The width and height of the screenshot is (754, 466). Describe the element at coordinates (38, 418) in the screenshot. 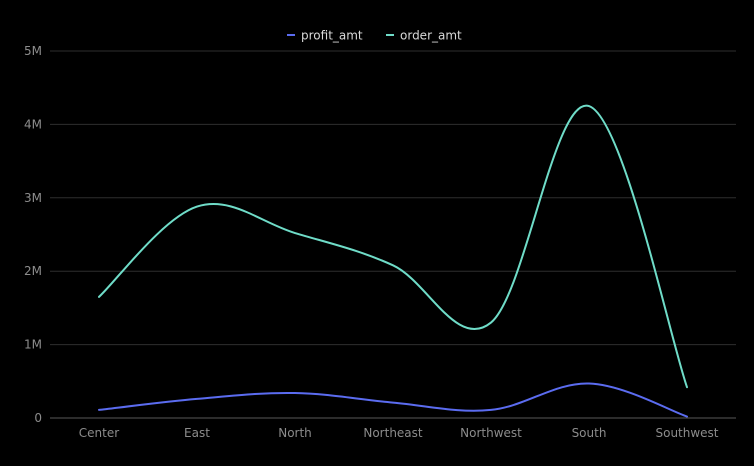

I see `y-tick-label: 0` at that location.